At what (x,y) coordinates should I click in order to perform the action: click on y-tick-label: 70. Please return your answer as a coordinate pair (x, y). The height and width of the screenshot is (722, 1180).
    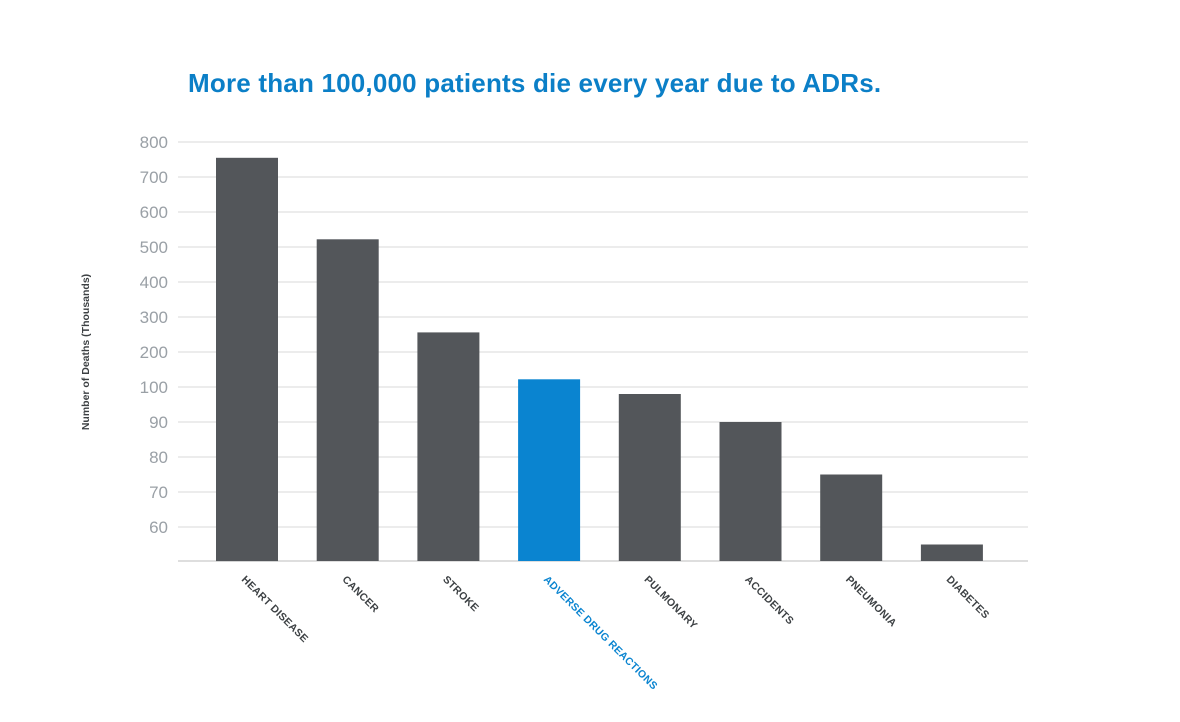
    Looking at the image, I should click on (158, 492).